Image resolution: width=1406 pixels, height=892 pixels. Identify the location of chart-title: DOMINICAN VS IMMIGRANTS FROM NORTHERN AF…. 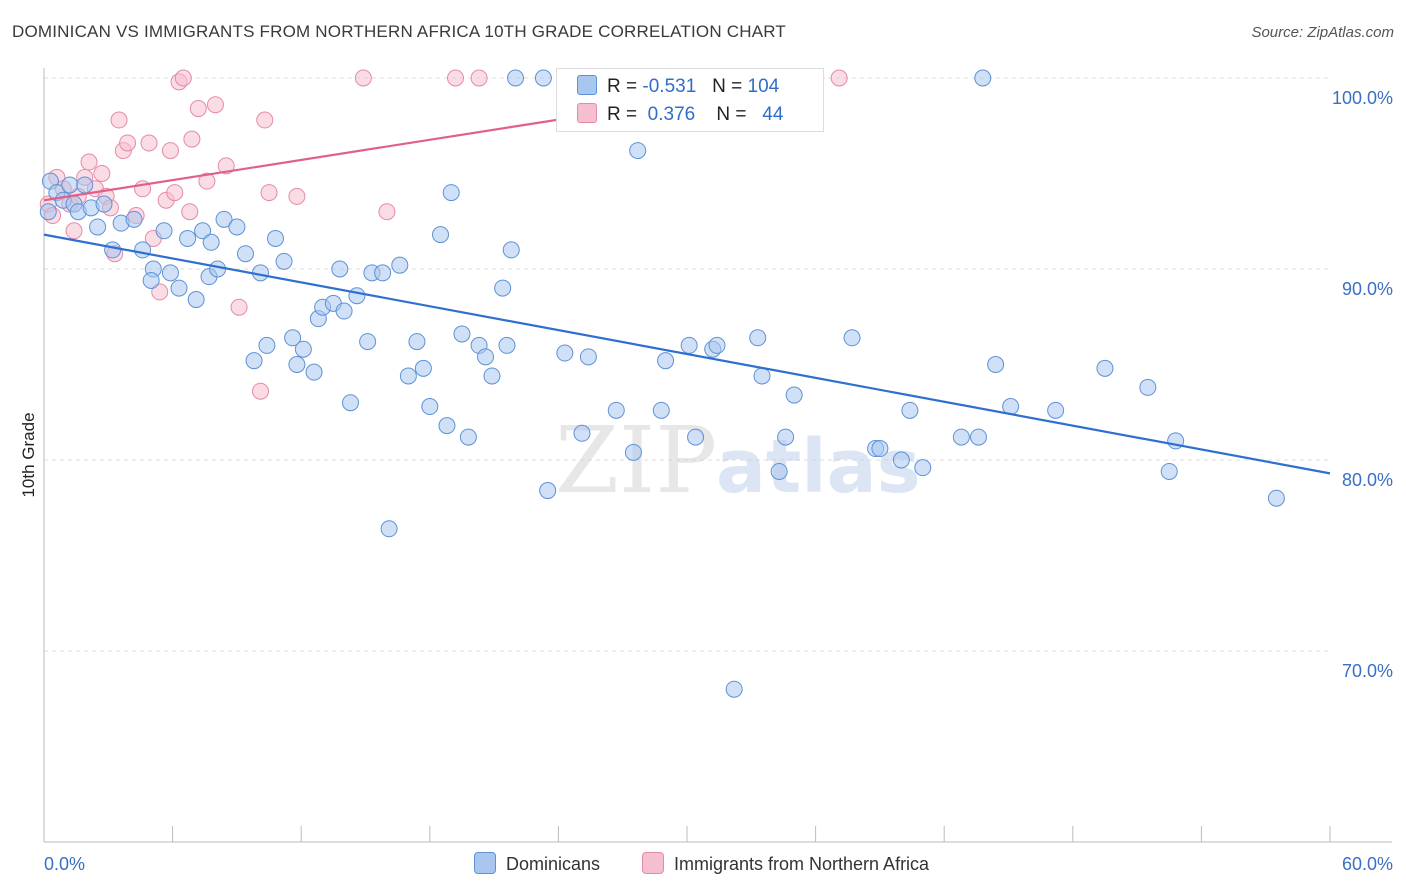
(399, 31).